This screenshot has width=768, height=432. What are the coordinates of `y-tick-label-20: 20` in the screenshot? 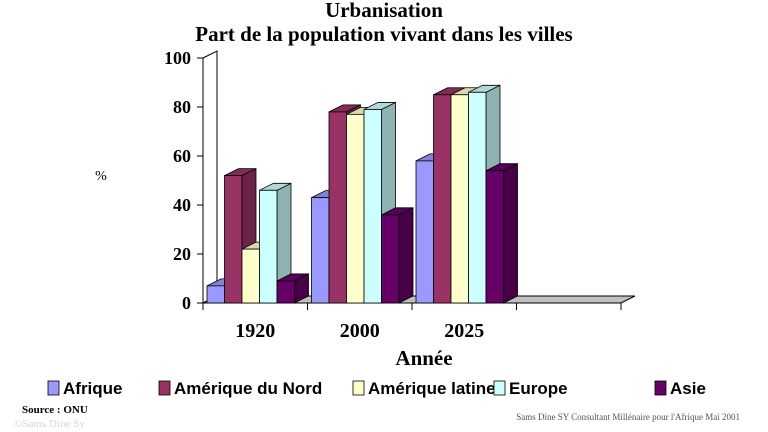 It's located at (182, 254).